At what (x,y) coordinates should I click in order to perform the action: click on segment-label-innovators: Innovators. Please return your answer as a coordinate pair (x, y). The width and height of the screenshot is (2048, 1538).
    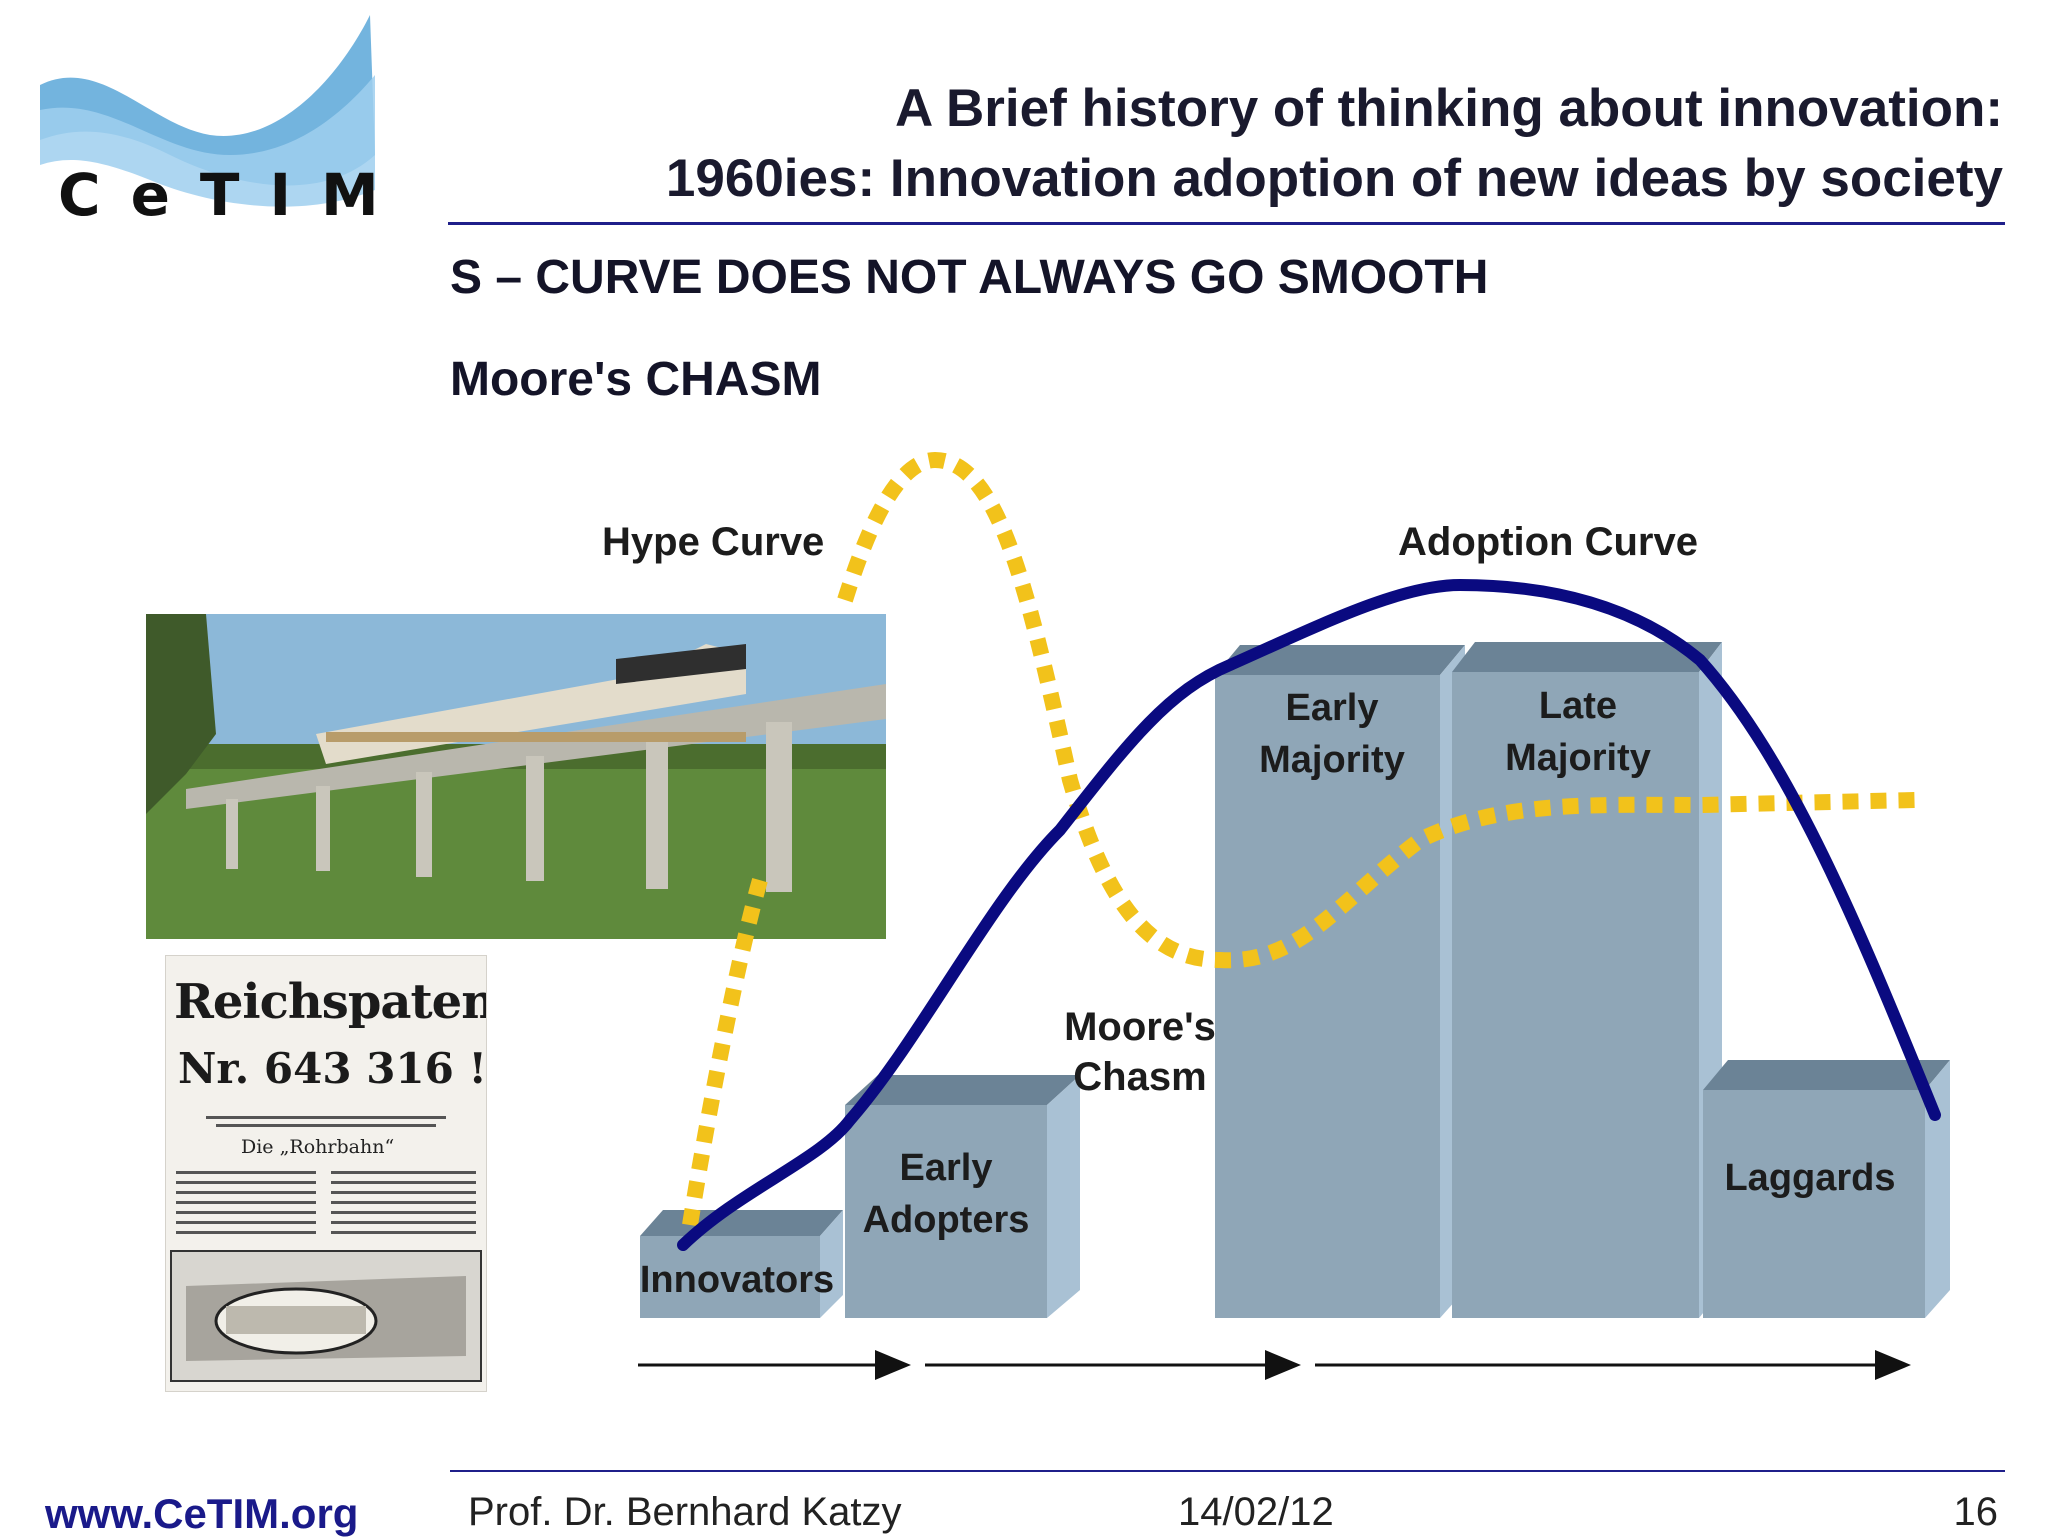
    Looking at the image, I should click on (737, 1280).